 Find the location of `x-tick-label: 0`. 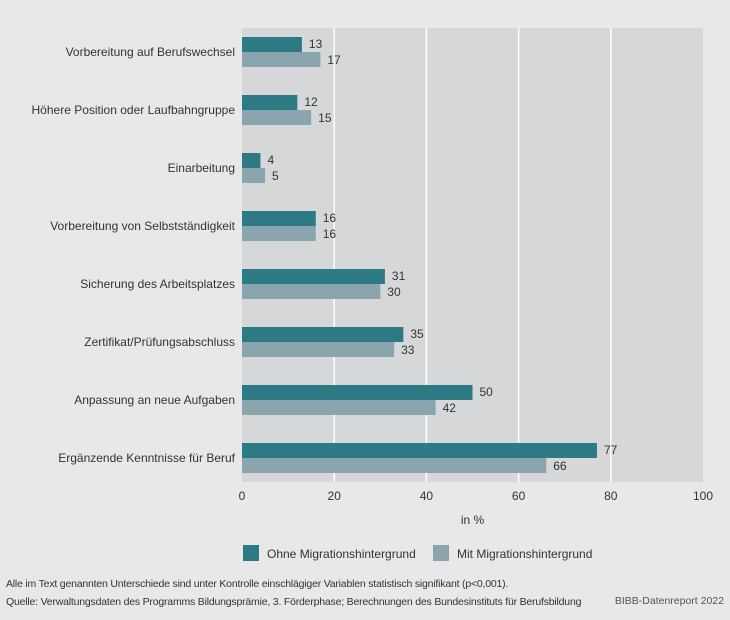

x-tick-label: 0 is located at coordinates (242, 496).